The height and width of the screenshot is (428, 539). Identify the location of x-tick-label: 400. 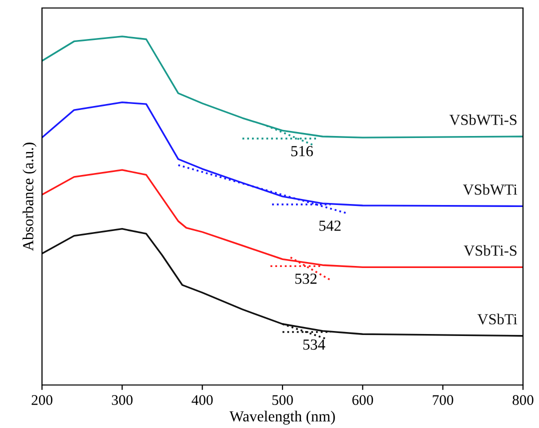
(202, 400).